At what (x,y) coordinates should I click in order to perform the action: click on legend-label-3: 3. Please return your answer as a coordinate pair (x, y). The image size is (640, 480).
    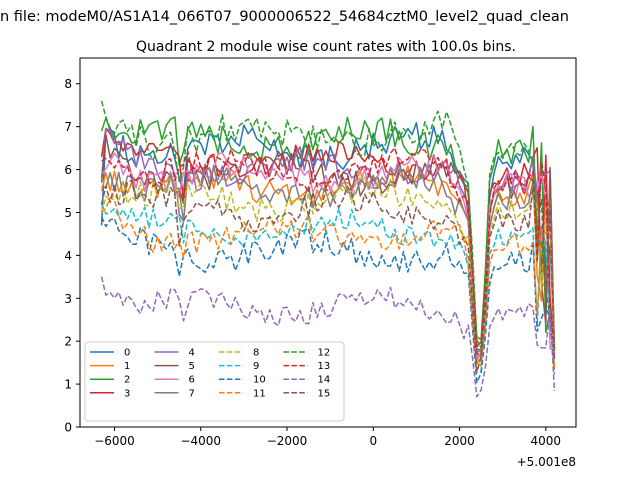
    Looking at the image, I should click on (127, 393).